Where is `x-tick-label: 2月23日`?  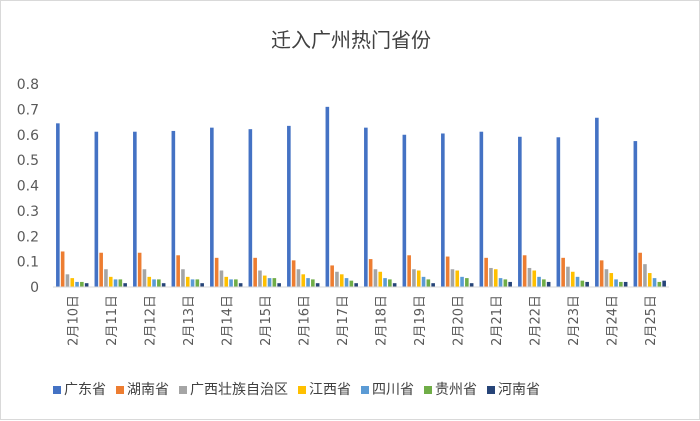
x-tick-label: 2月23日 is located at coordinates (574, 320).